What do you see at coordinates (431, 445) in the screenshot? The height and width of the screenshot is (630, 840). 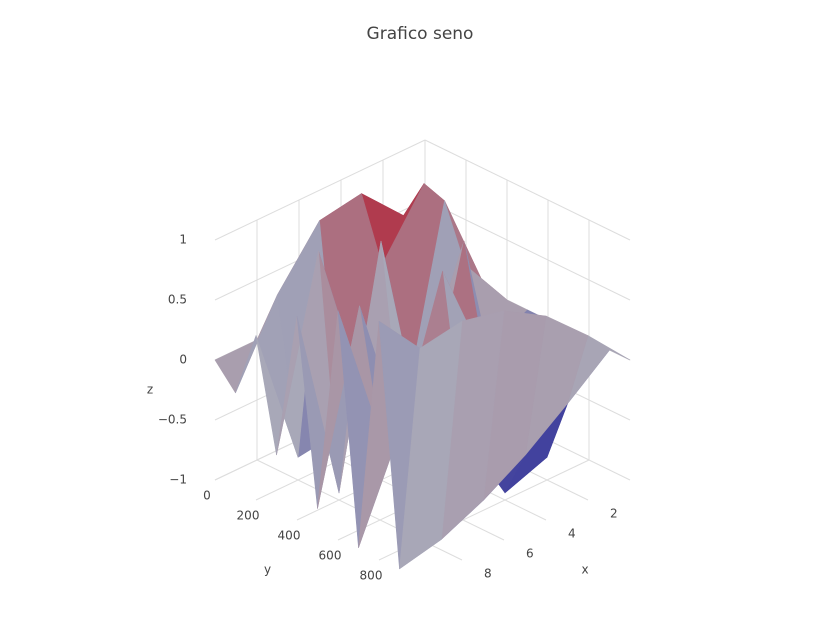 I see `surface-patch` at bounding box center [431, 445].